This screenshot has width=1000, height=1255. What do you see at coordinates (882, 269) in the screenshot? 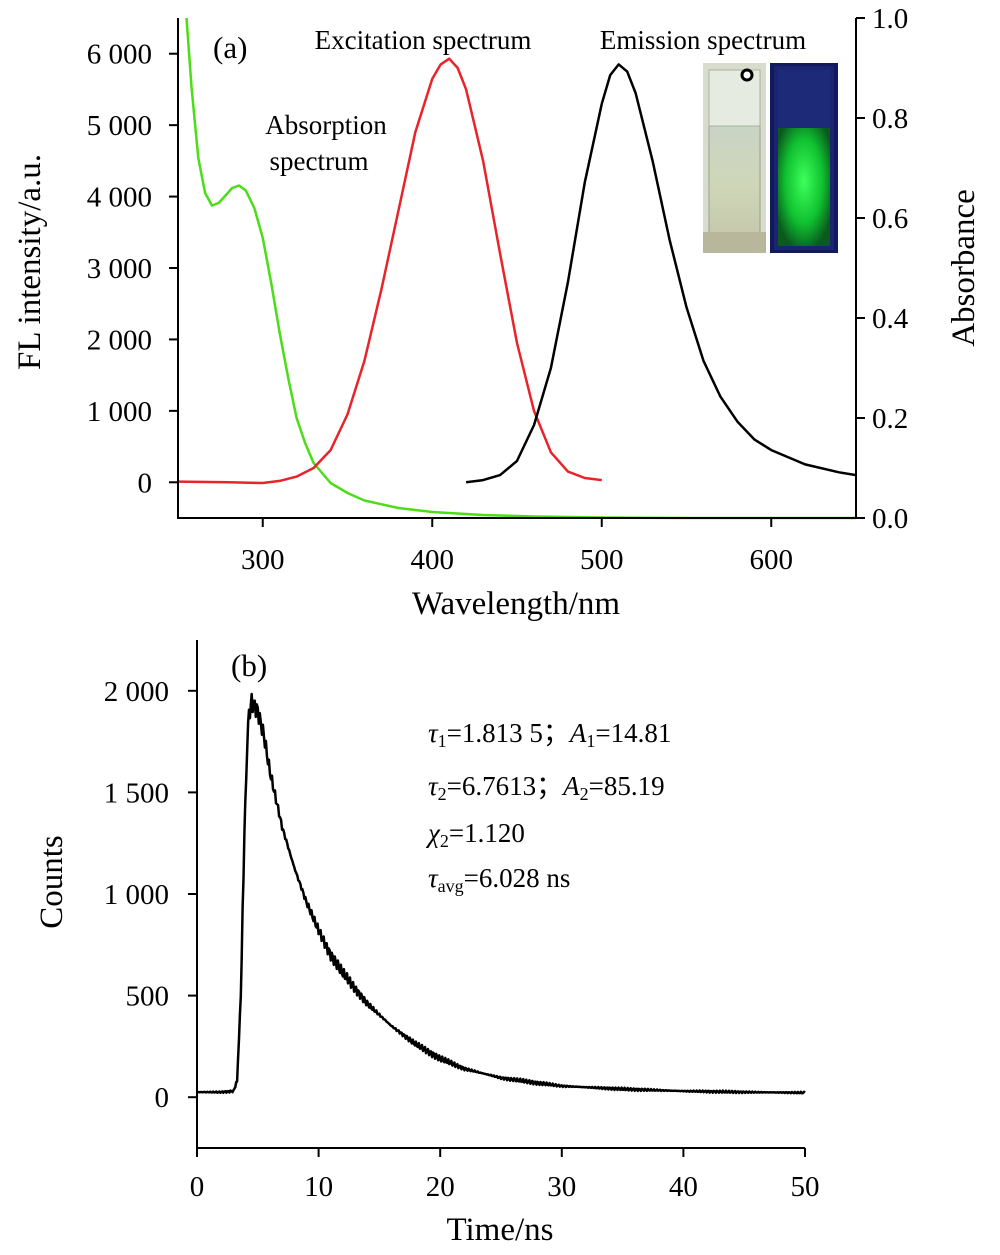
I see `panel-a-y2-ticks: 0.0 0.2 0.4 0.6 0.8 1.0` at bounding box center [882, 269].